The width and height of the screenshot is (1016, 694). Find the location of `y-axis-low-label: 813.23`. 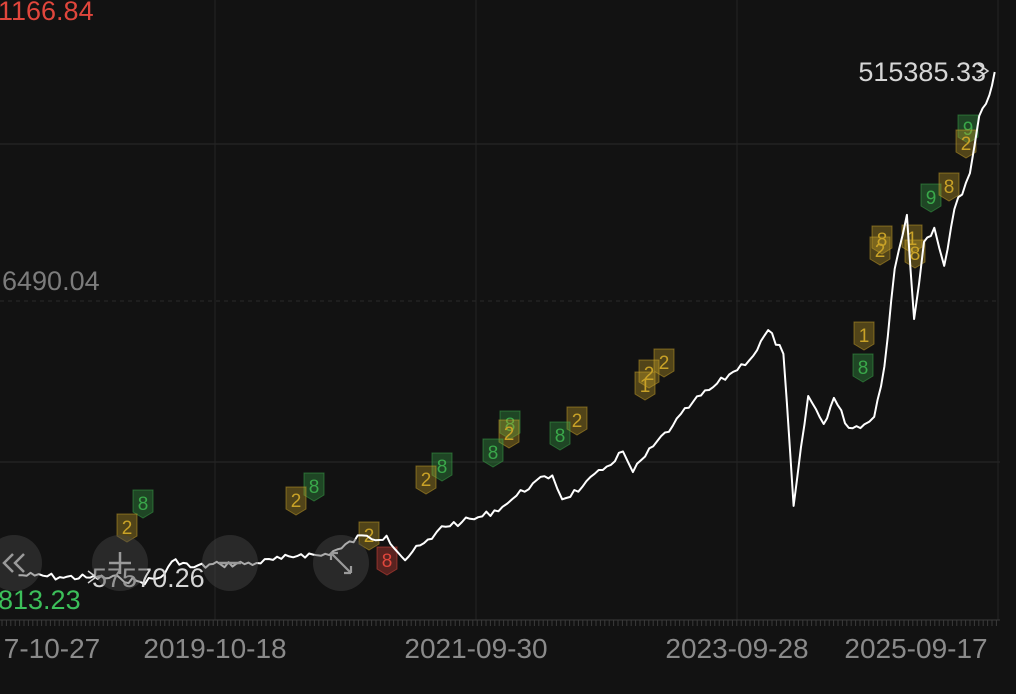

y-axis-low-label: 813.23 is located at coordinates (40, 600).